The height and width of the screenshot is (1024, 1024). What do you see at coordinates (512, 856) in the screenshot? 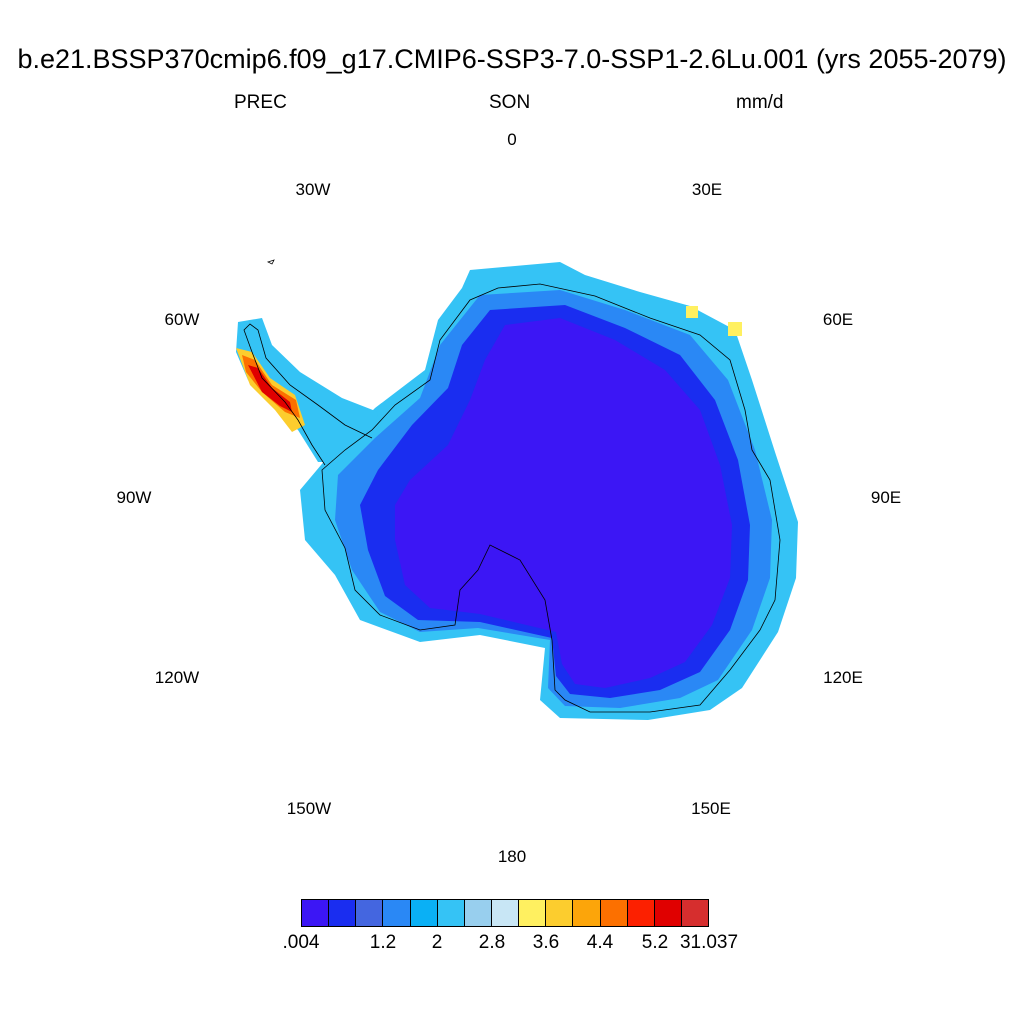
I see `lon-label-180: 180` at bounding box center [512, 856].